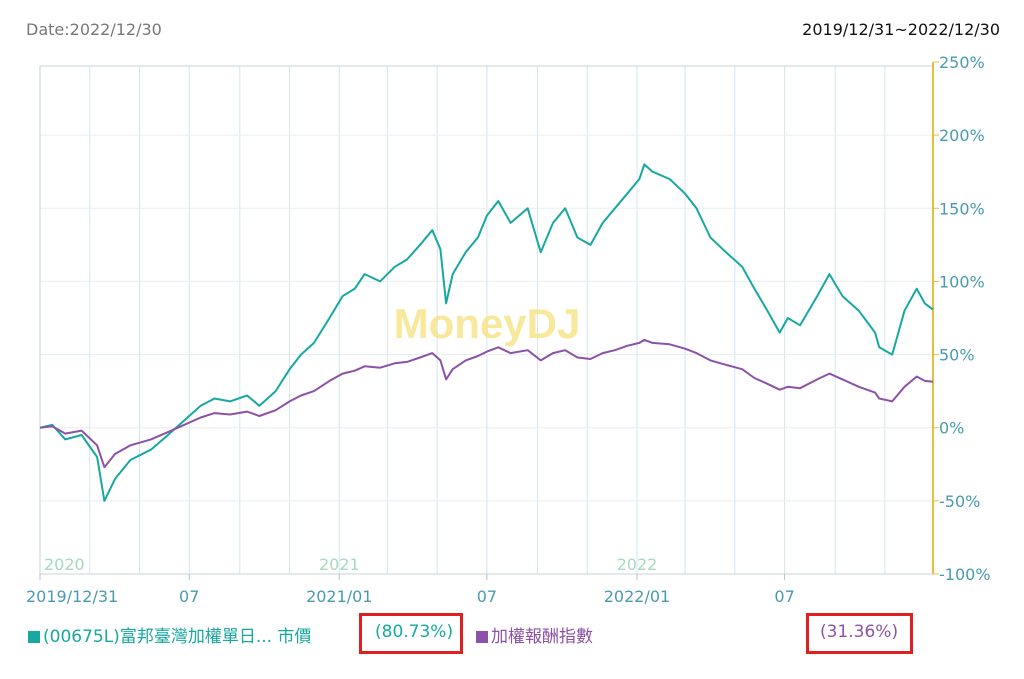 This screenshot has height=679, width=1024. Describe the element at coordinates (901, 29) in the screenshot. I see `date-range-label: 2019/12/31~2022/12/30` at that location.